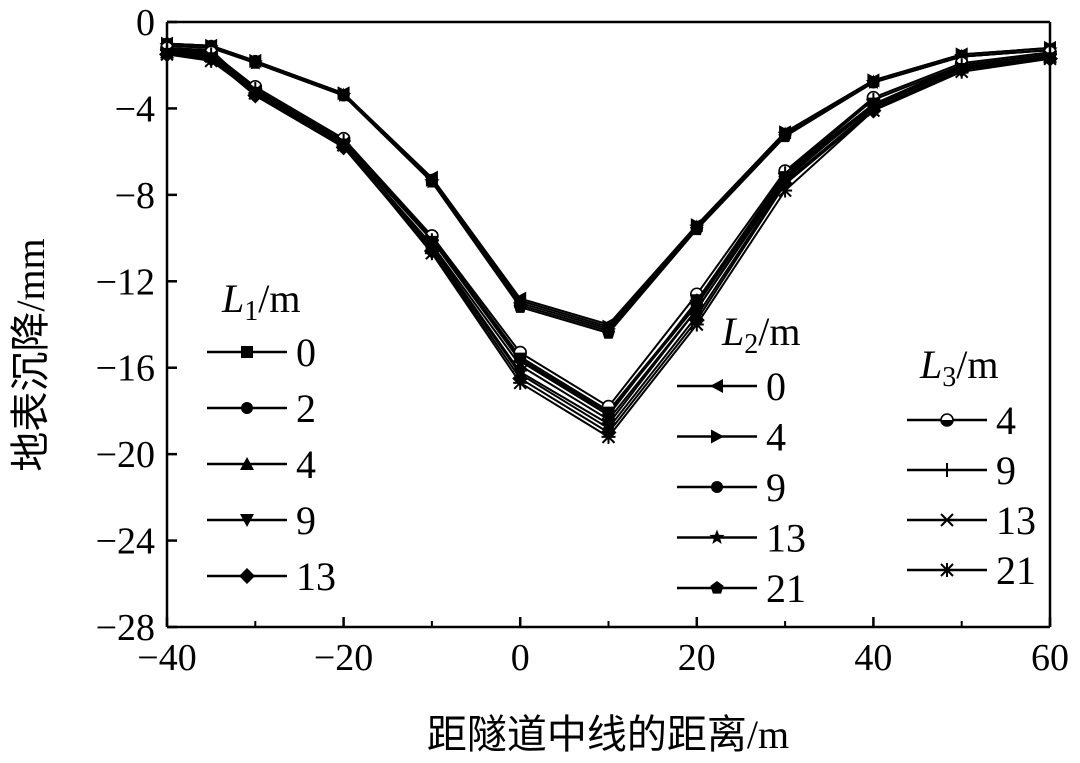  I want to click on y-tick-label: −4, so click(135, 109).